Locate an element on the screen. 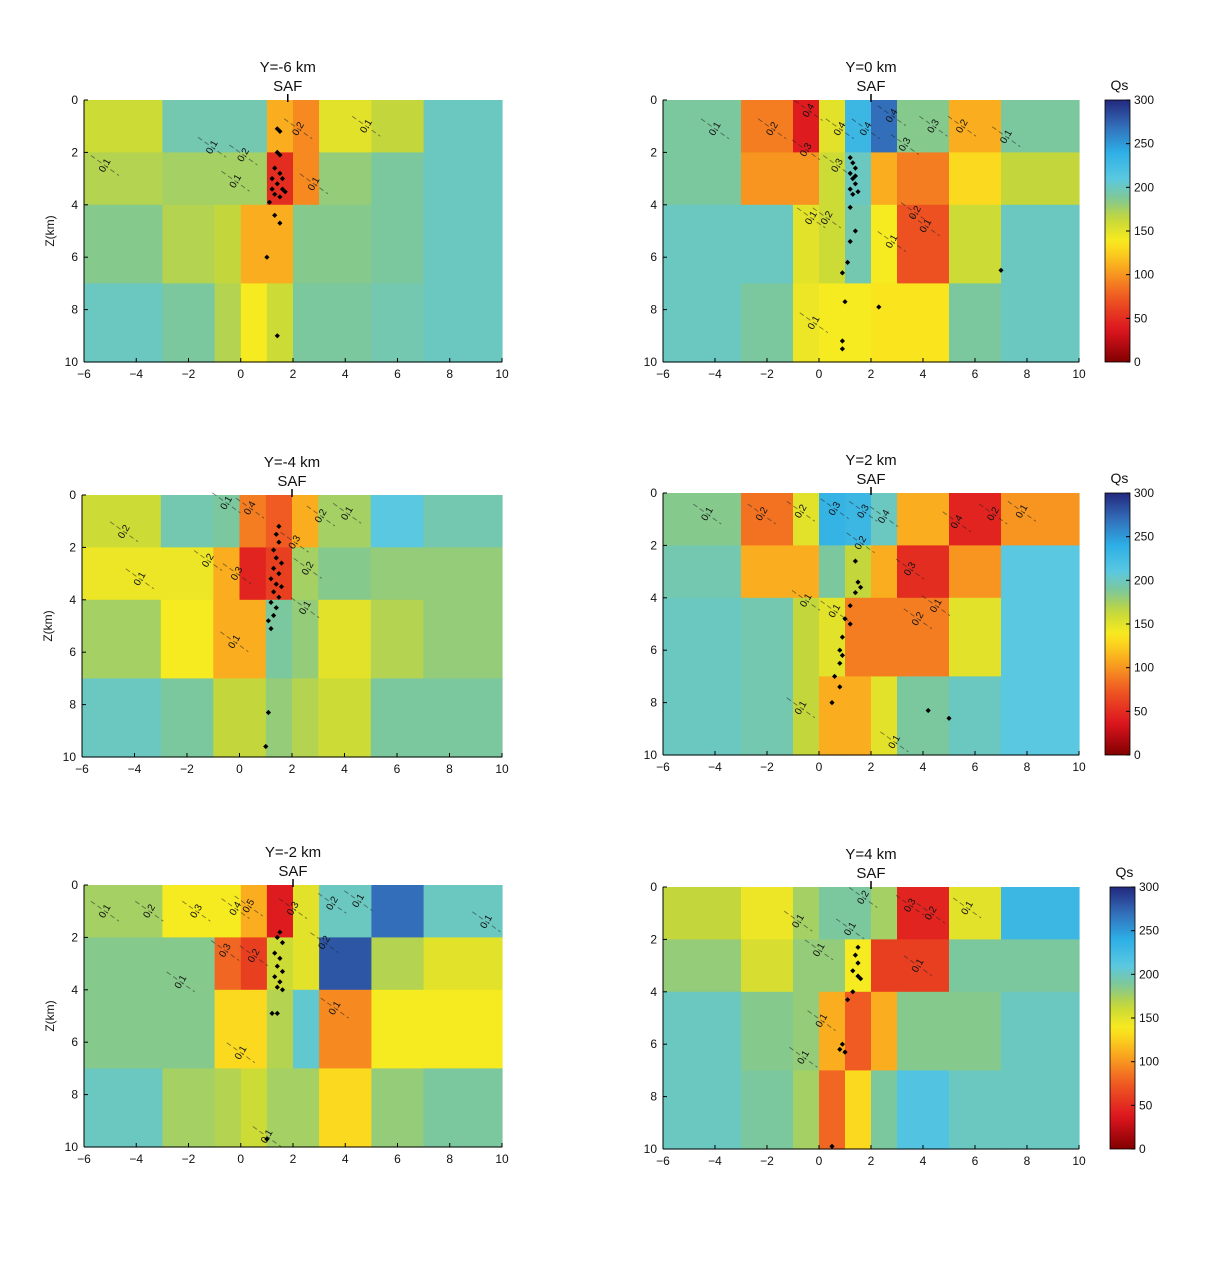 The height and width of the screenshot is (1264, 1217). x-tick-label: 8 is located at coordinates (1027, 374).